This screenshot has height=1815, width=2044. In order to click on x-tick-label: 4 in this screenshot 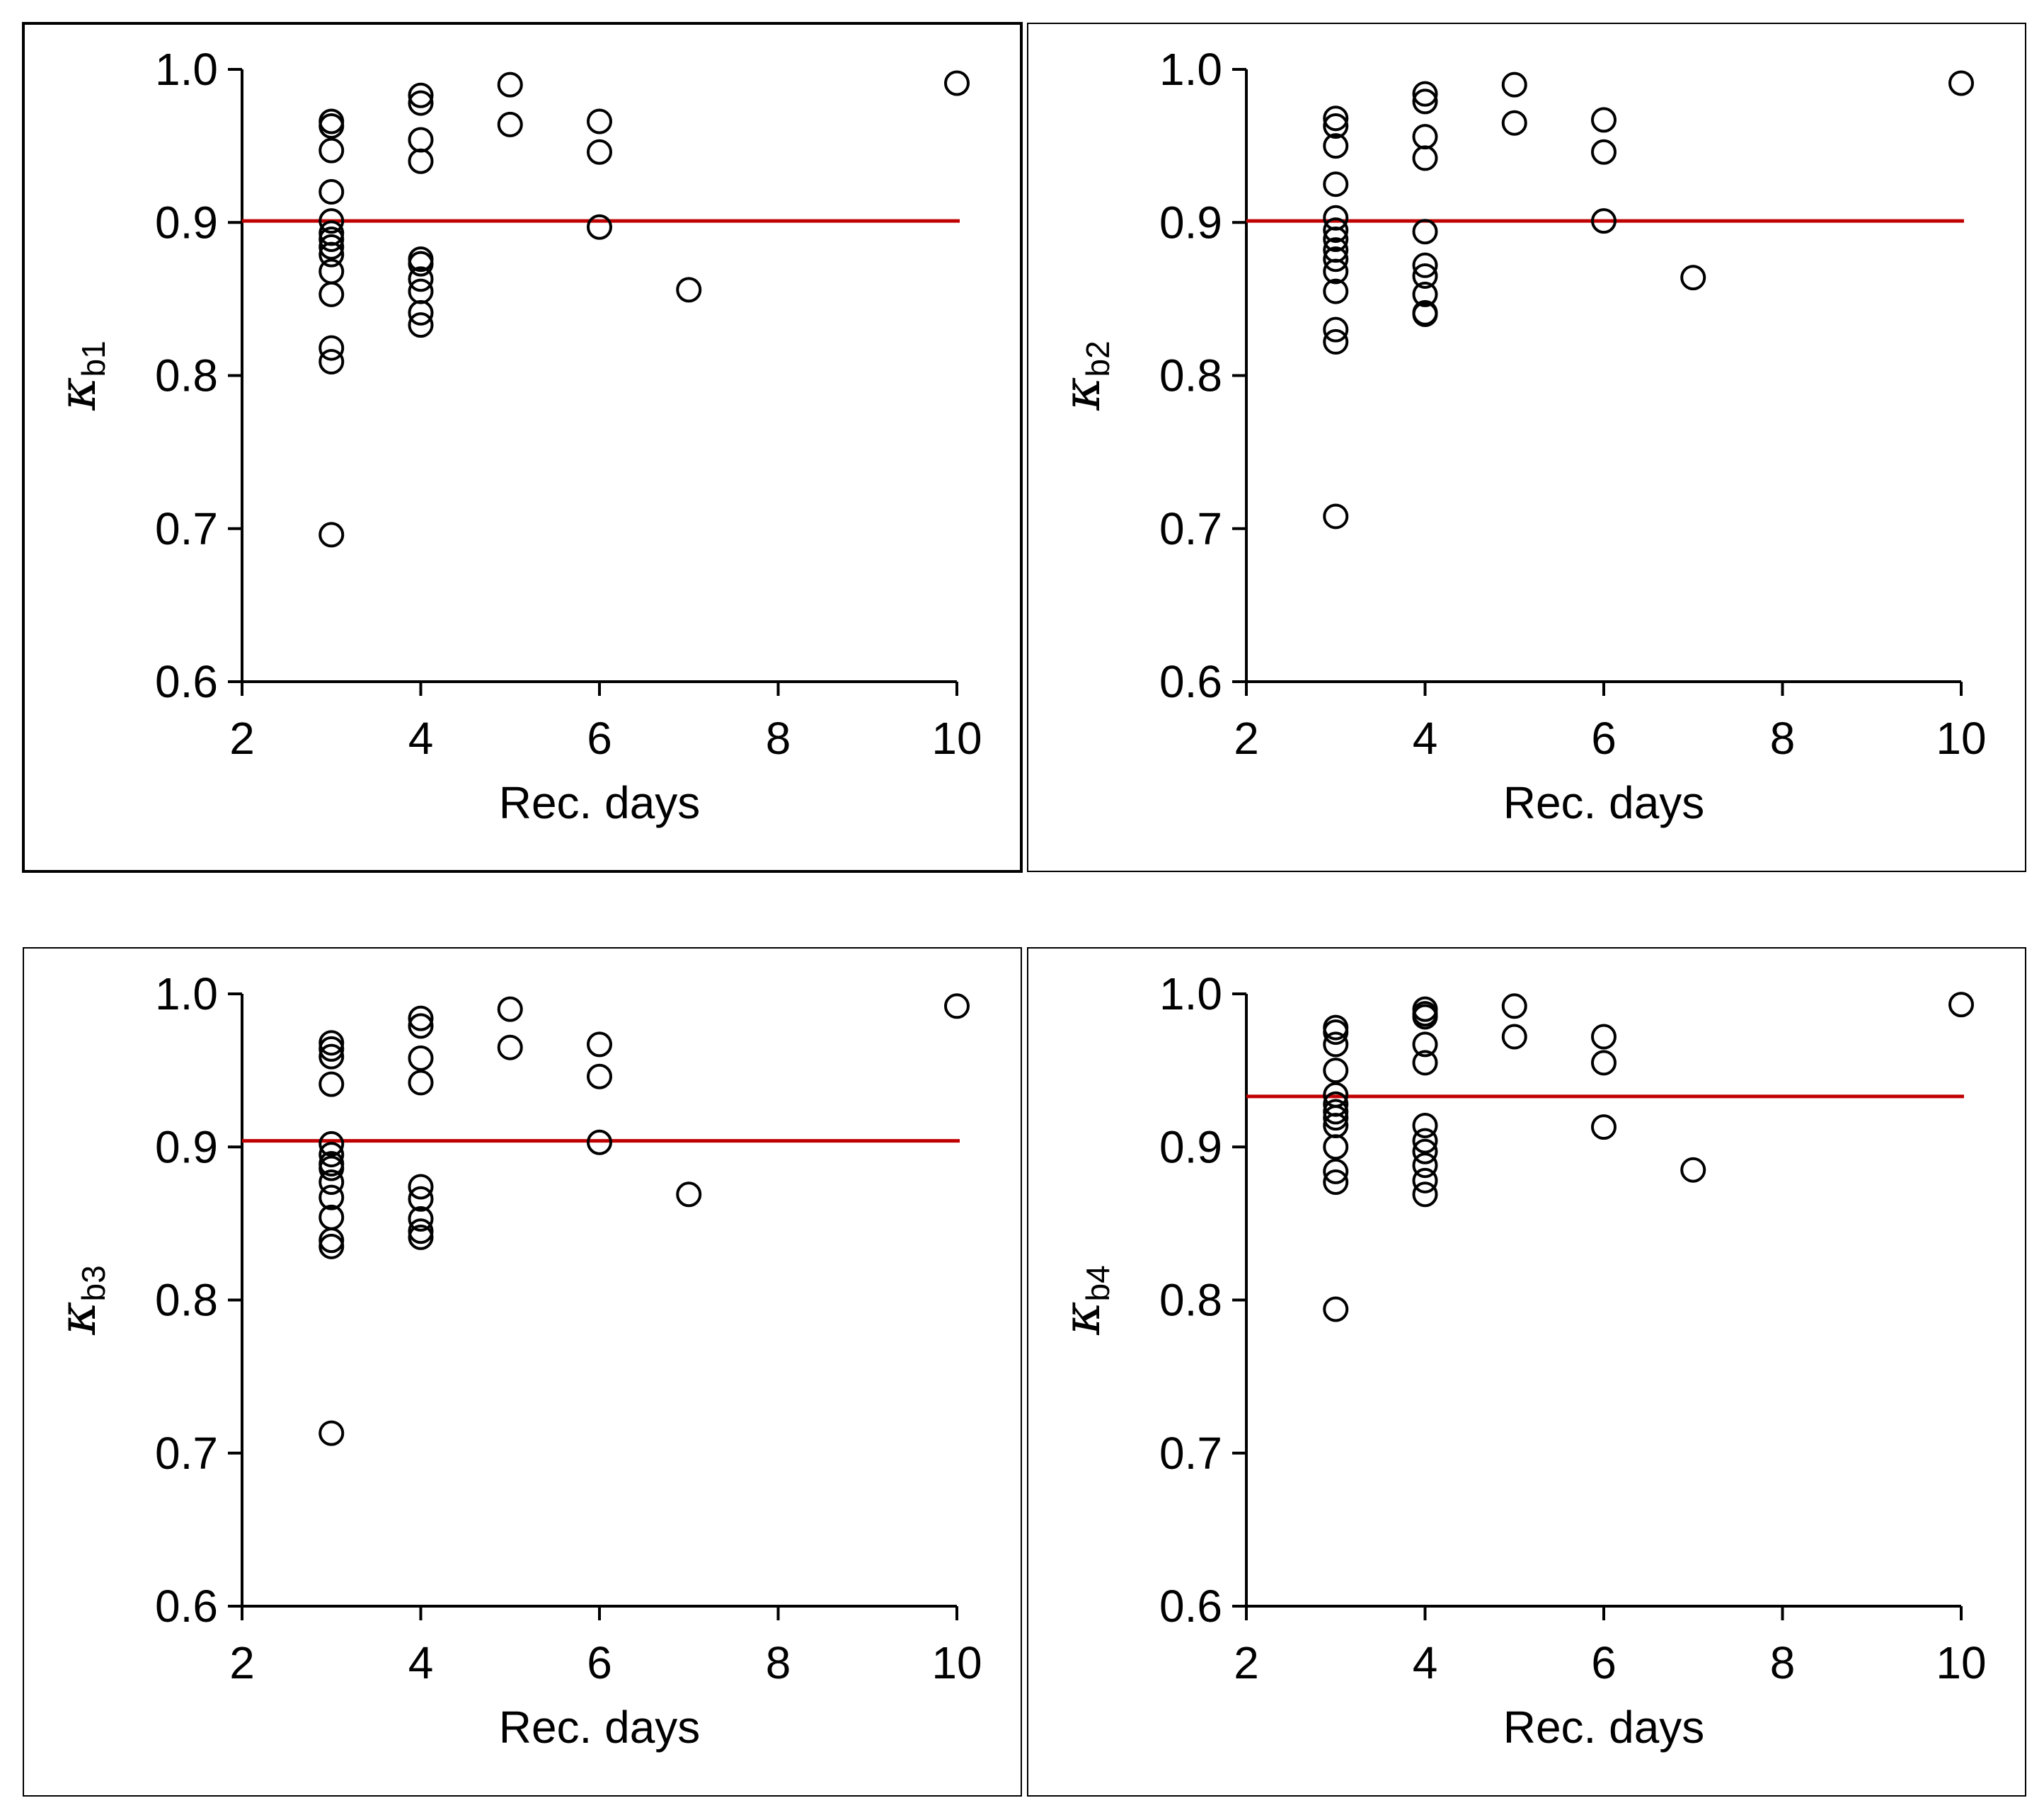, I will do `click(1425, 1662)`.